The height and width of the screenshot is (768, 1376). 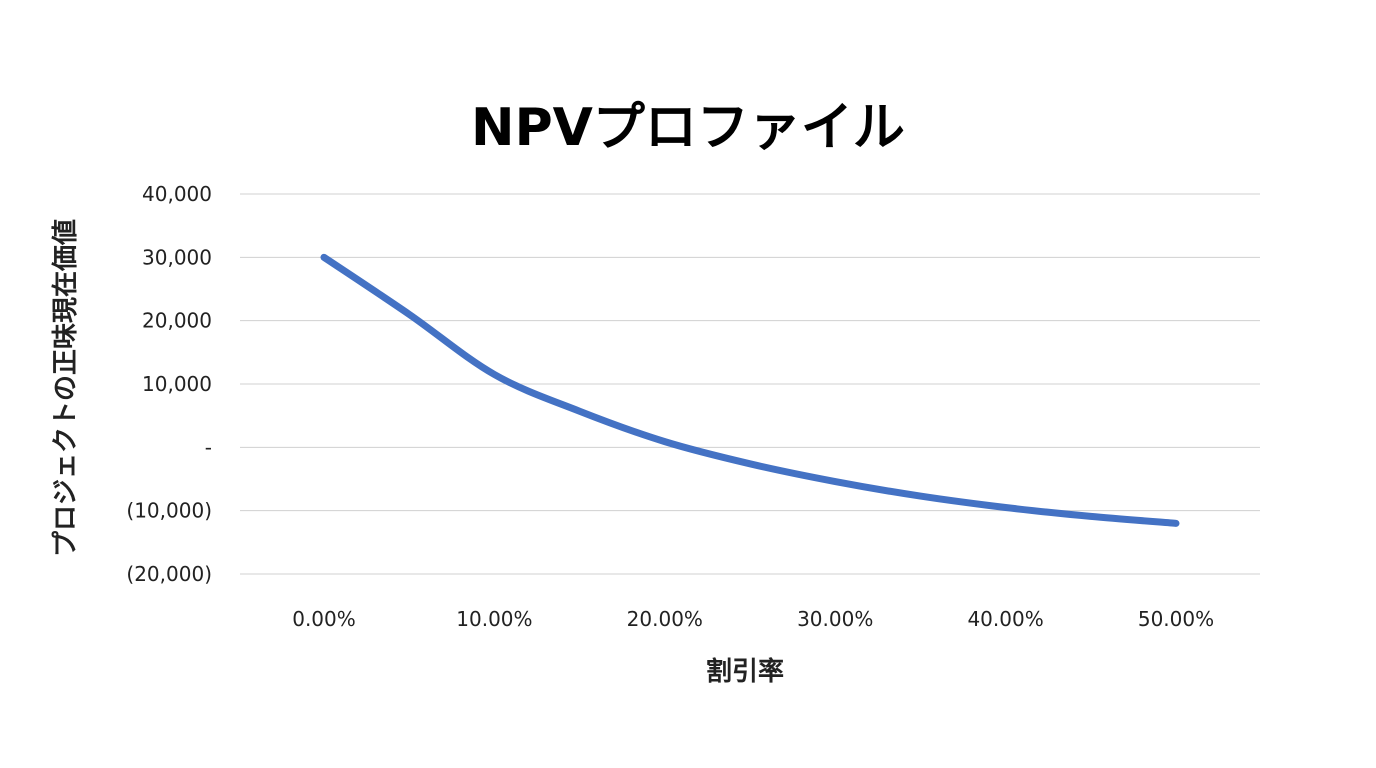 What do you see at coordinates (177, 384) in the screenshot?
I see `y-tick-label: 10,000` at bounding box center [177, 384].